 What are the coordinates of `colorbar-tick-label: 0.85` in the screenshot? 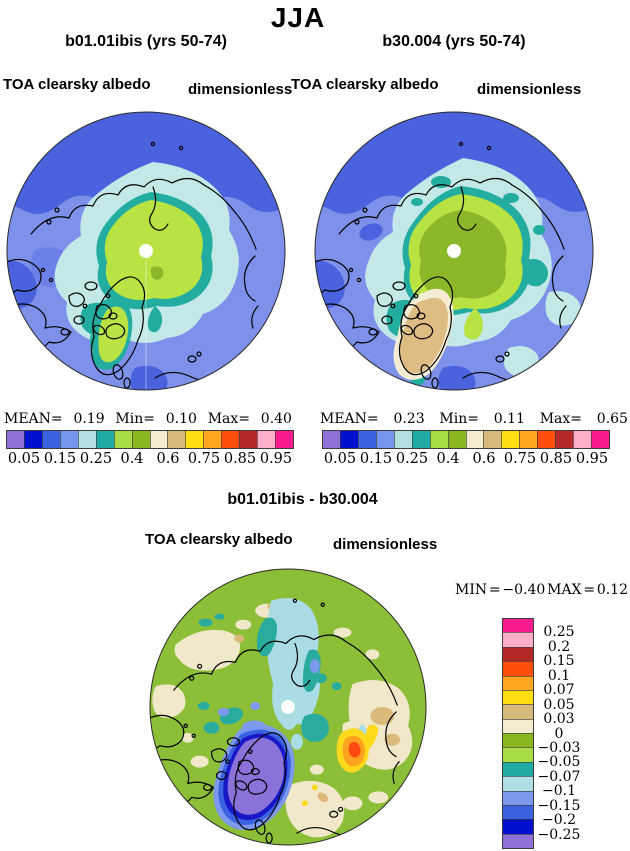 It's located at (556, 459).